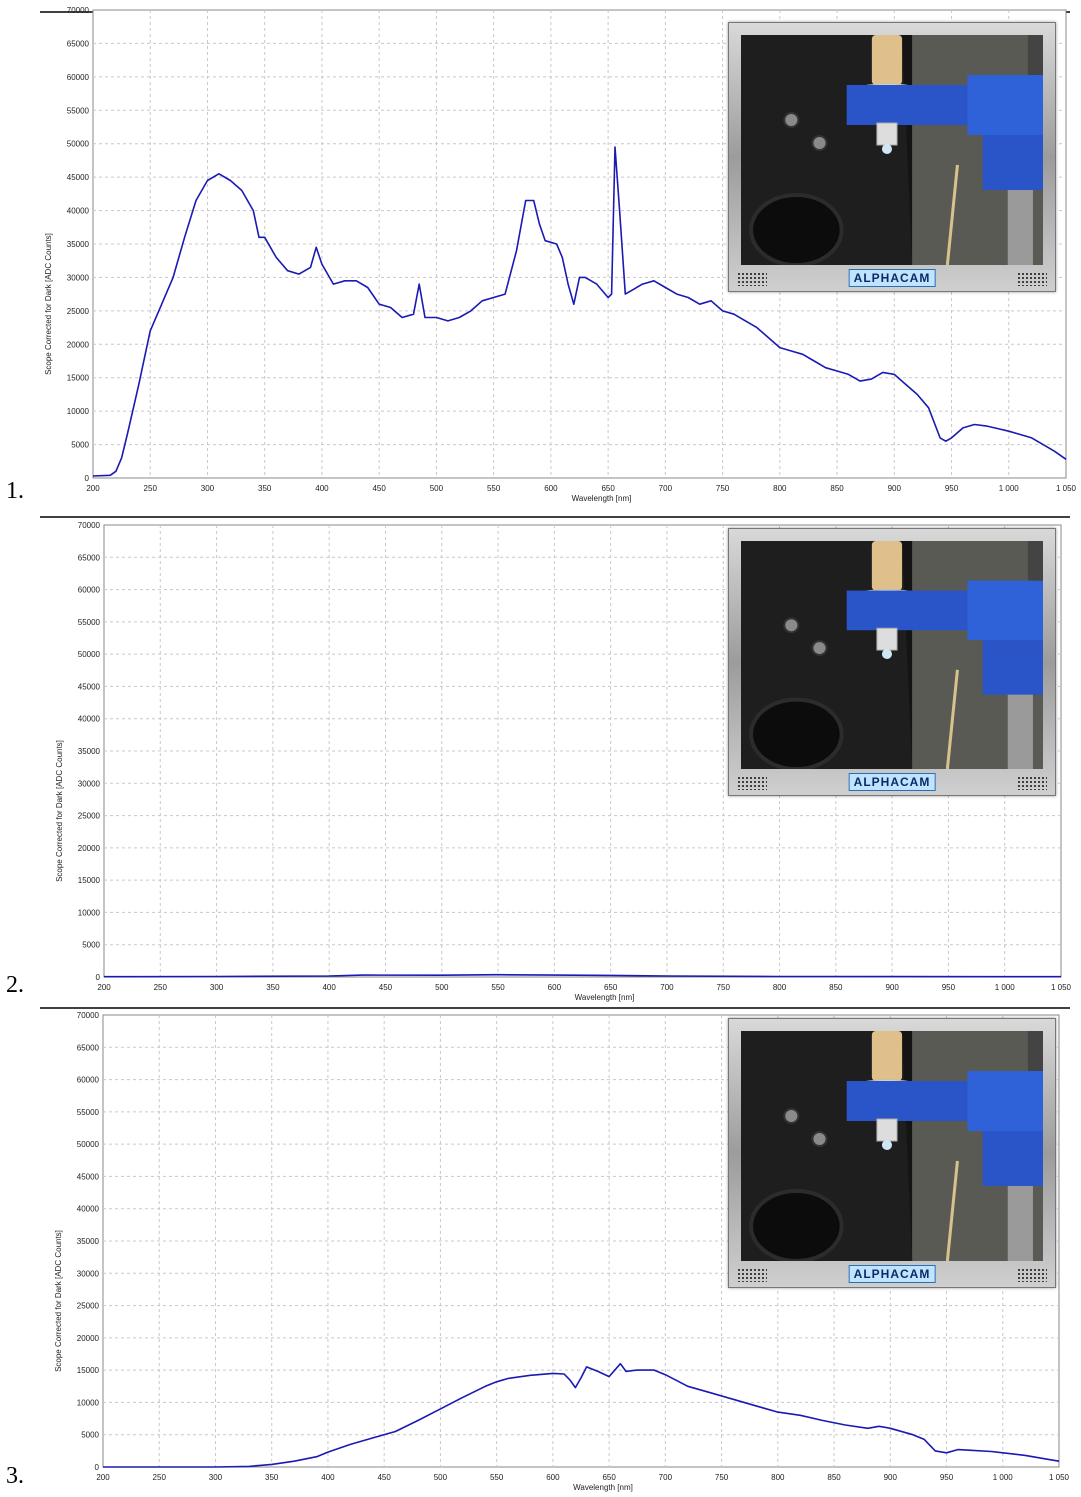 The width and height of the screenshot is (1081, 1497). Describe the element at coordinates (1032, 279) in the screenshot. I see `speaker-grill-right-icon` at that location.